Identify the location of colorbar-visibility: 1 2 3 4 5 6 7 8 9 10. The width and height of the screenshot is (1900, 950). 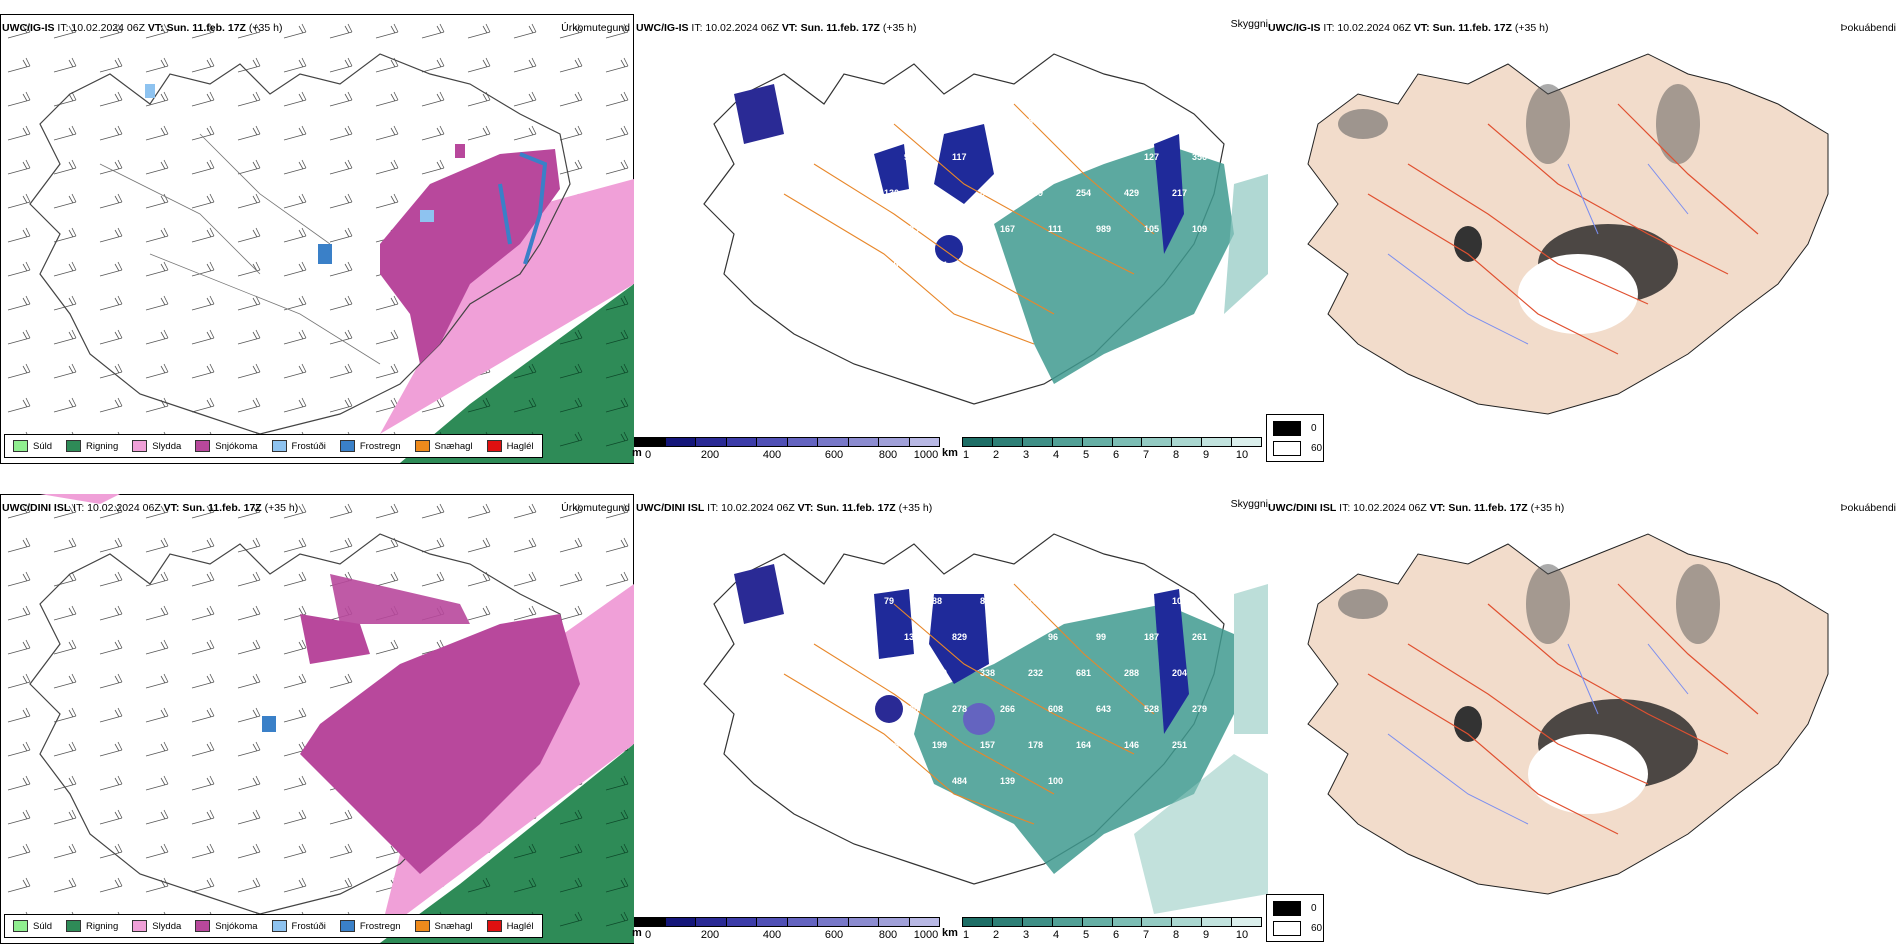
(1112, 932).